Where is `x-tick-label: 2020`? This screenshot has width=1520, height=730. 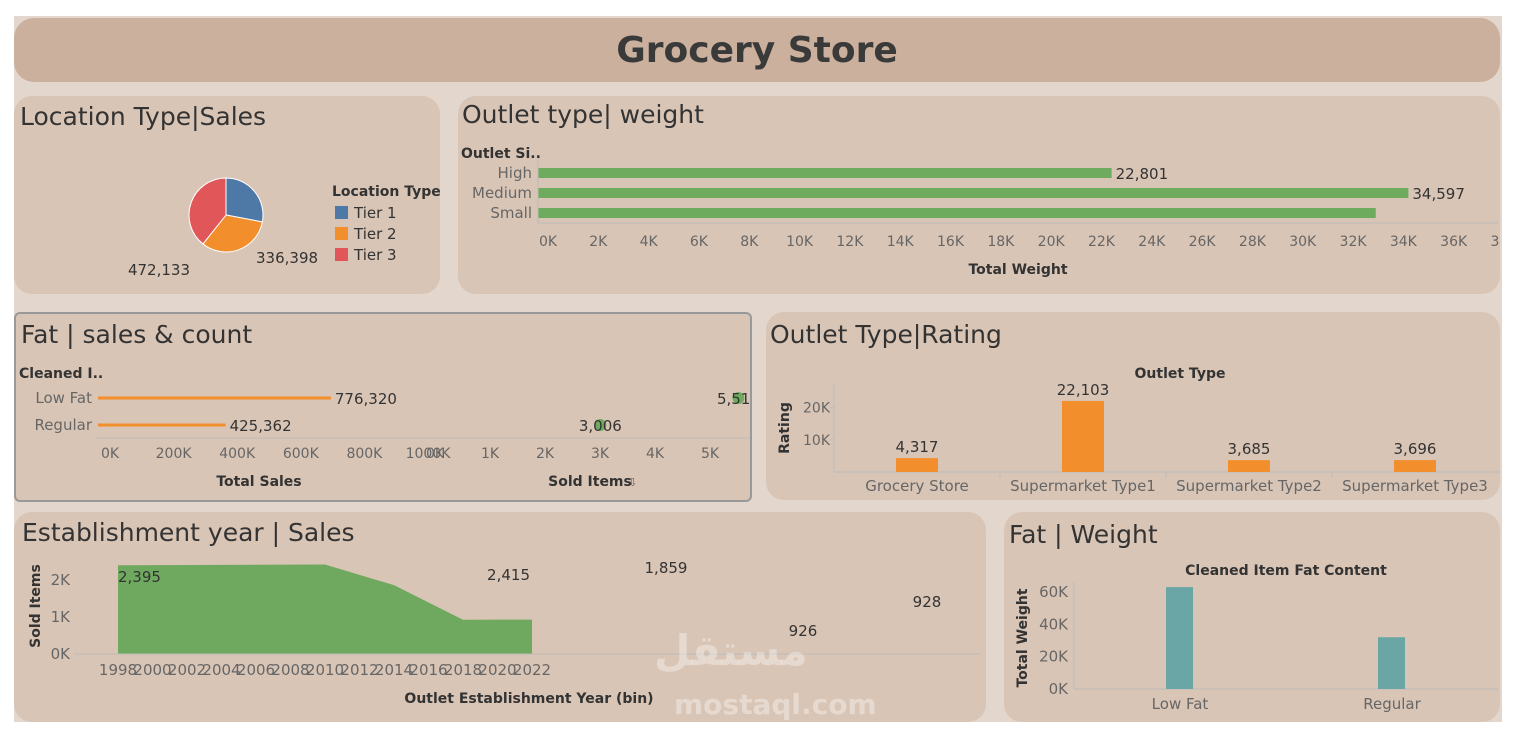
x-tick-label: 2020 is located at coordinates (497, 670).